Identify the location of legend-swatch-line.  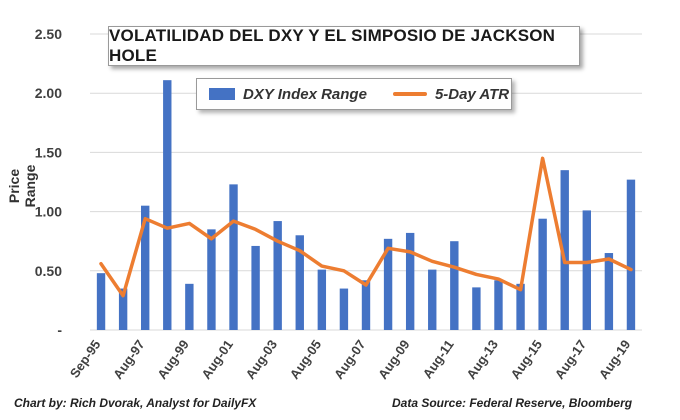
(409, 94).